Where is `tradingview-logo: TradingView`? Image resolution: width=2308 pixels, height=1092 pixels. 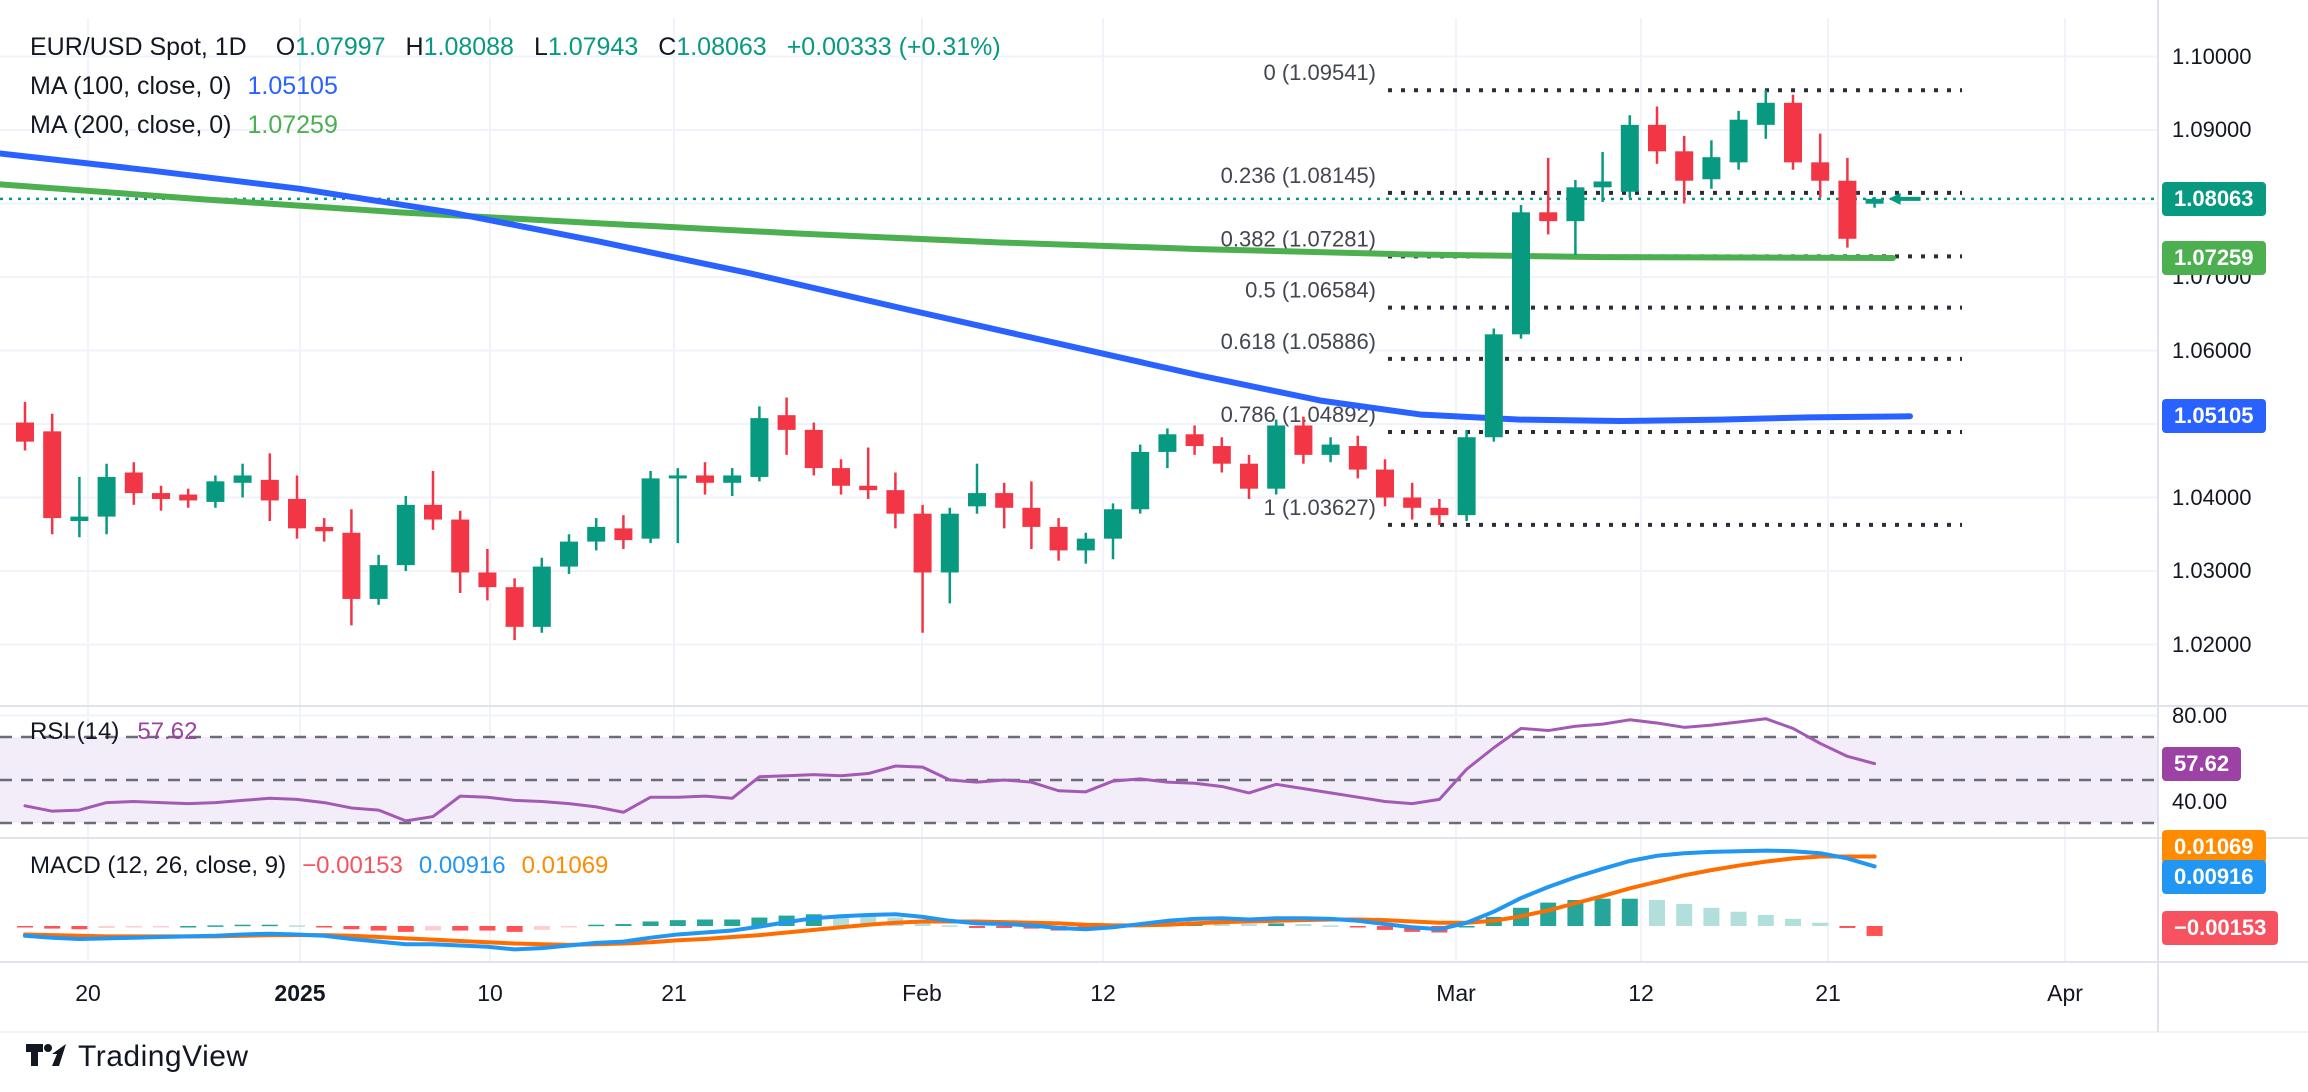
tradingview-logo: TradingView is located at coordinates (137, 1057).